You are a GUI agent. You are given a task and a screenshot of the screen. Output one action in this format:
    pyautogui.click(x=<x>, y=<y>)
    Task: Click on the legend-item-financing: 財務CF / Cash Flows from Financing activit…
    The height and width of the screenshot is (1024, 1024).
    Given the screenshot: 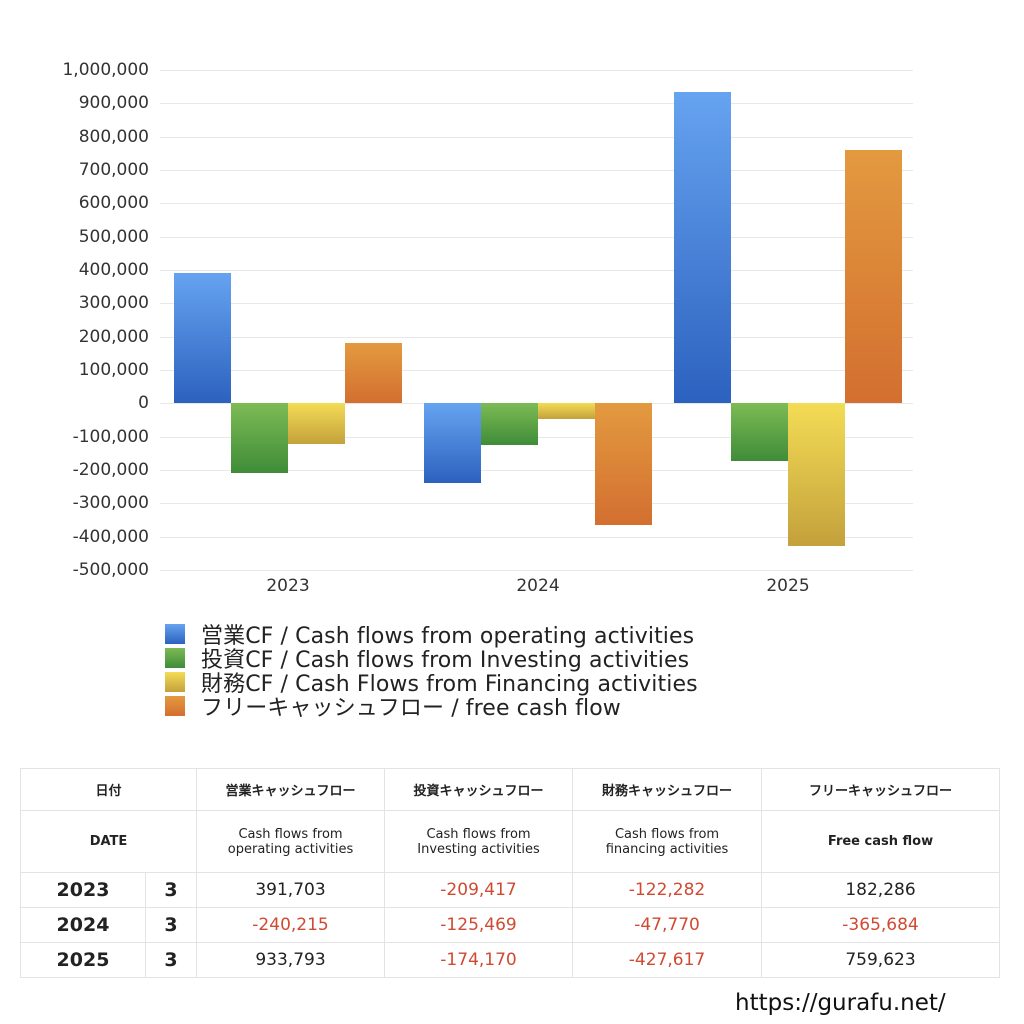 What is the action you would take?
    pyautogui.click(x=431, y=683)
    